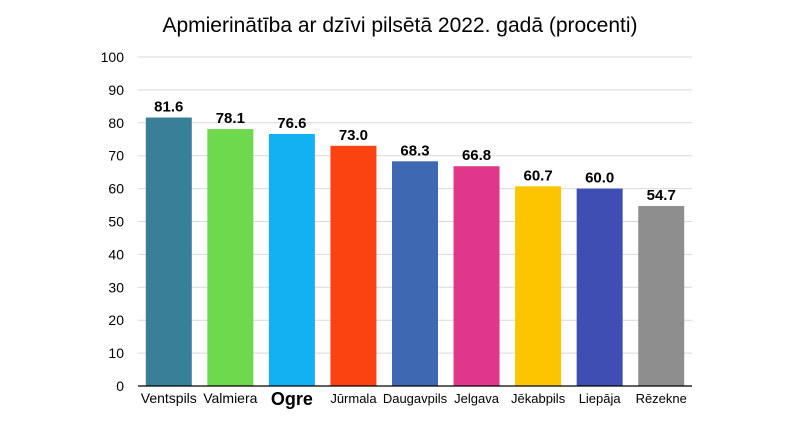 This screenshot has height=425, width=800. Describe the element at coordinates (230, 398) in the screenshot. I see `x-tick-label: Valmiera` at that location.